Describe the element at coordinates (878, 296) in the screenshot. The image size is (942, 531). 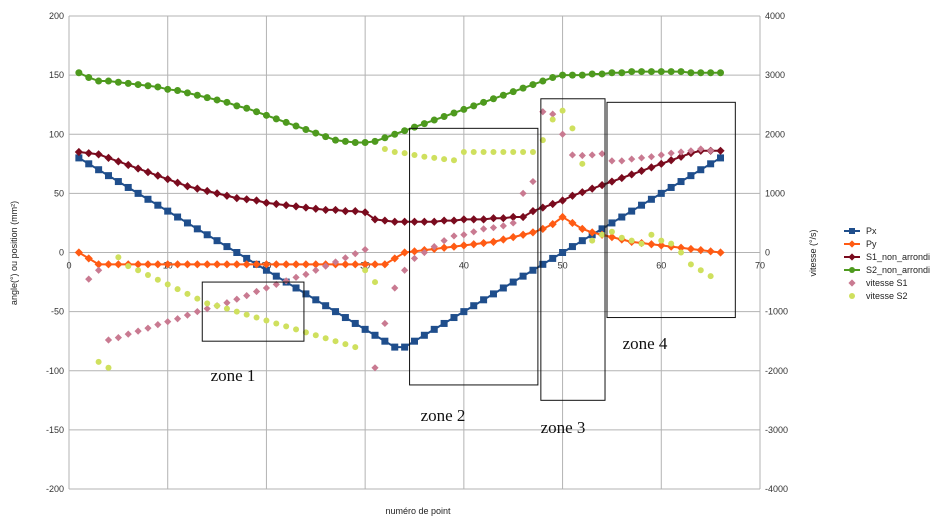
I see `legend-item: vitesse S2` at that location.